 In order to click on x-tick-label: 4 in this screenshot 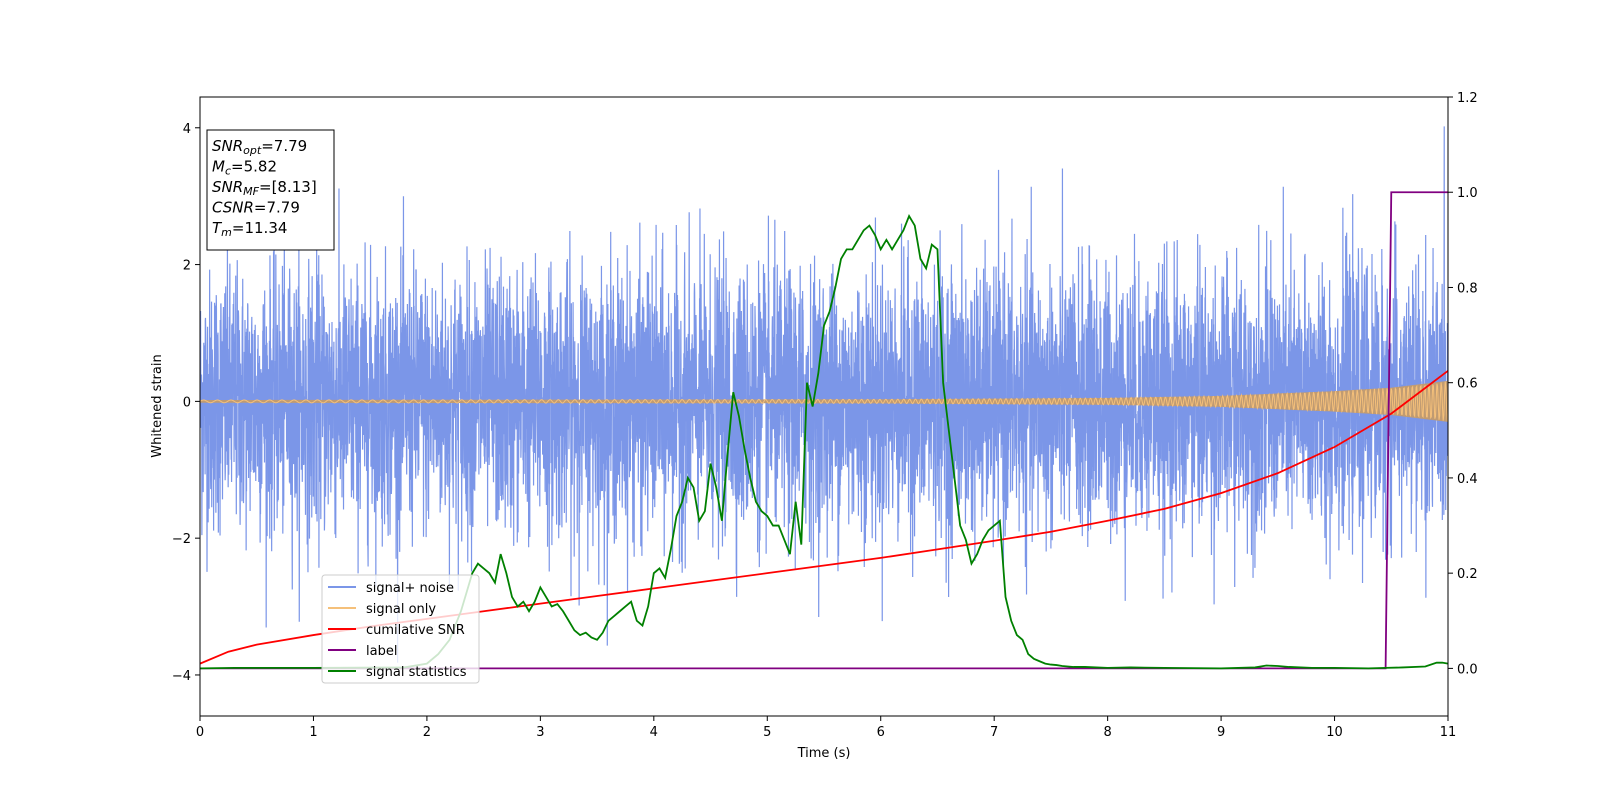, I will do `click(654, 732)`.